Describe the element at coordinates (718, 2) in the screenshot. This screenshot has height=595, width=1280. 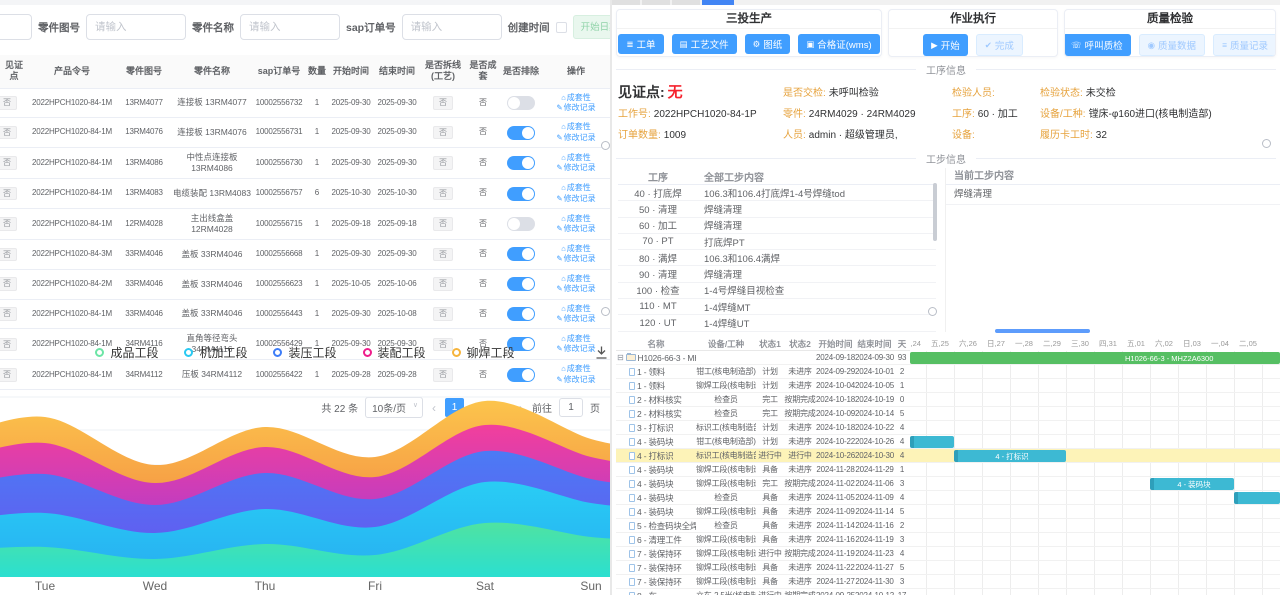
I see `tab-active` at that location.